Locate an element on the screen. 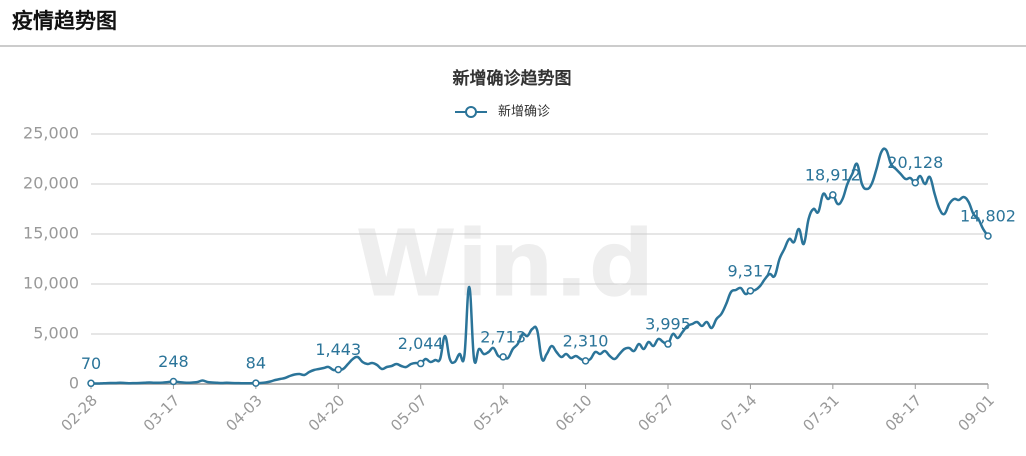  x-tick-label: 06-10 is located at coordinates (574, 413).